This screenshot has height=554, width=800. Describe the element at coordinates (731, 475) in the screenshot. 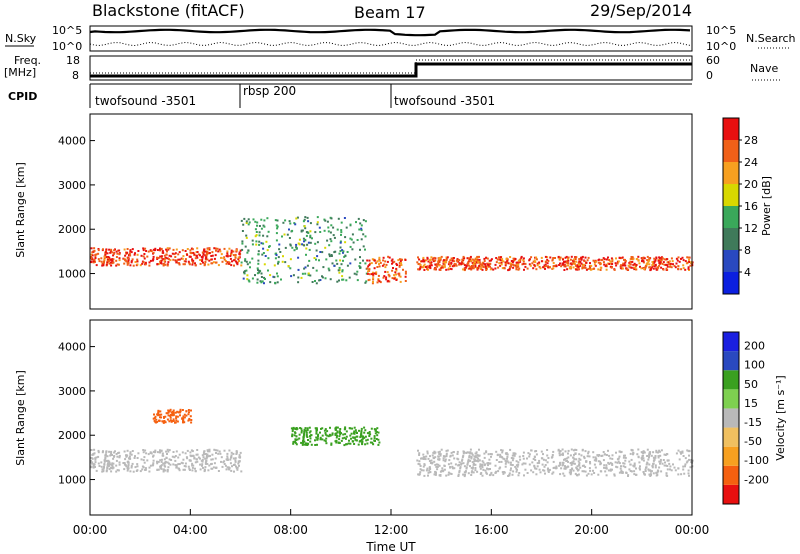

I see `colorbar-swatch` at that location.